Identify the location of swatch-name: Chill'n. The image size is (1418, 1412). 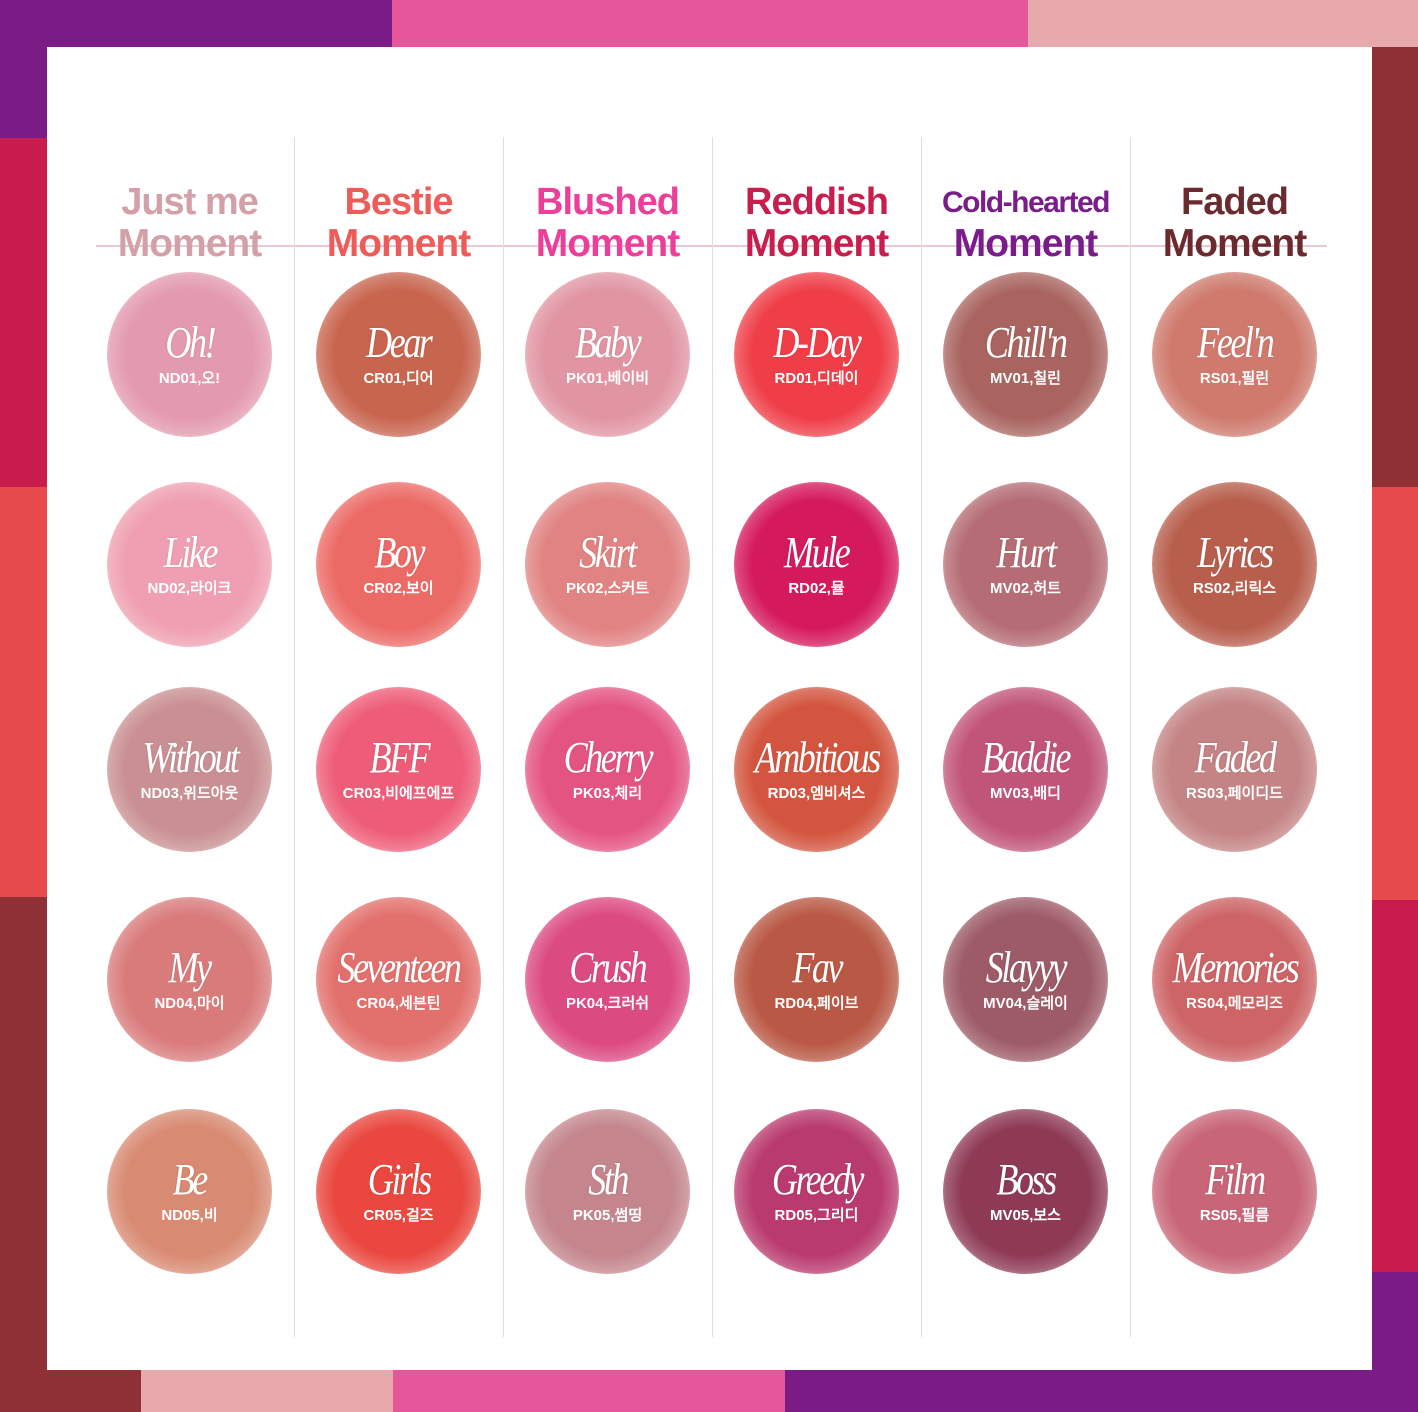
(1026, 342).